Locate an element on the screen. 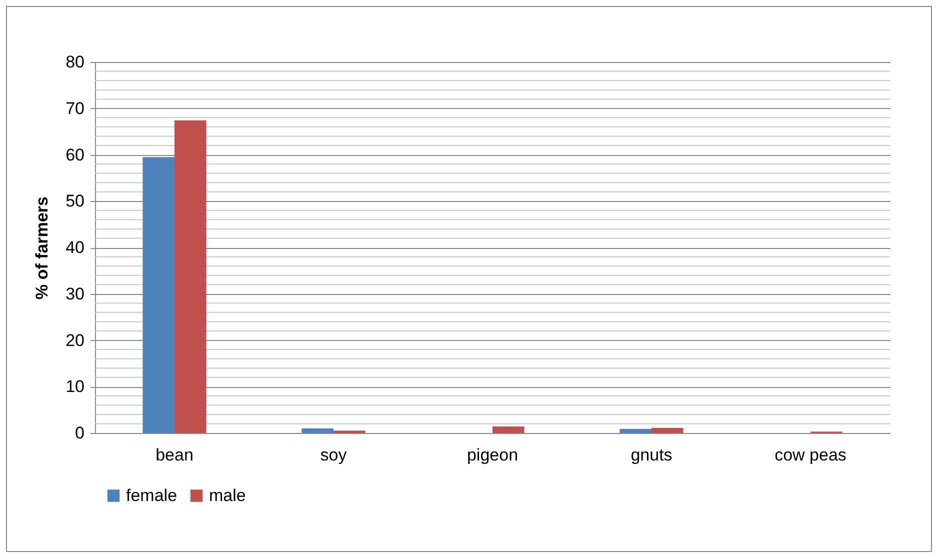 This screenshot has height=560, width=940. x-tick-label: pigeon is located at coordinates (492, 455).